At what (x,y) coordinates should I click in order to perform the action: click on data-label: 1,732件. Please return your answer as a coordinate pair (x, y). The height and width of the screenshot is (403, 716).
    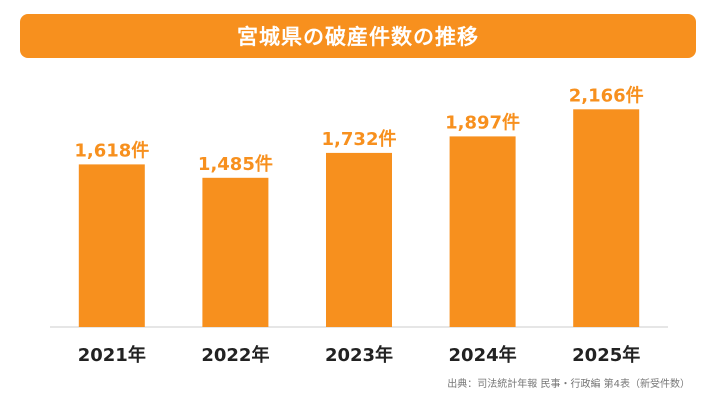
    Looking at the image, I should click on (359, 139).